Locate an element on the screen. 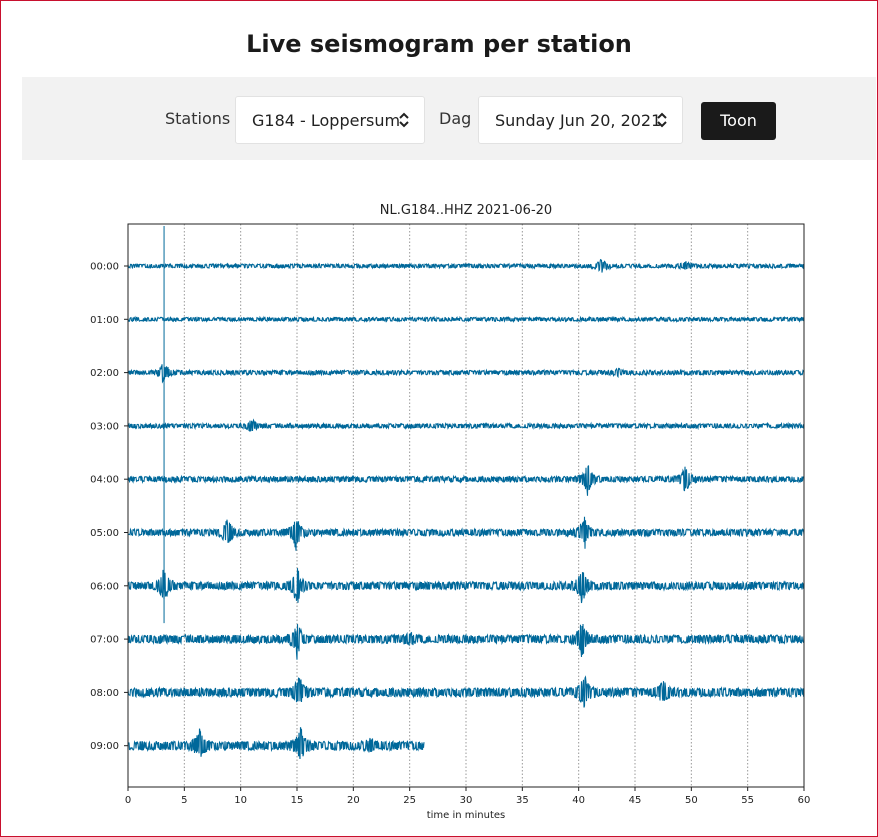  y-tick-label: 02:00 is located at coordinates (104, 373).